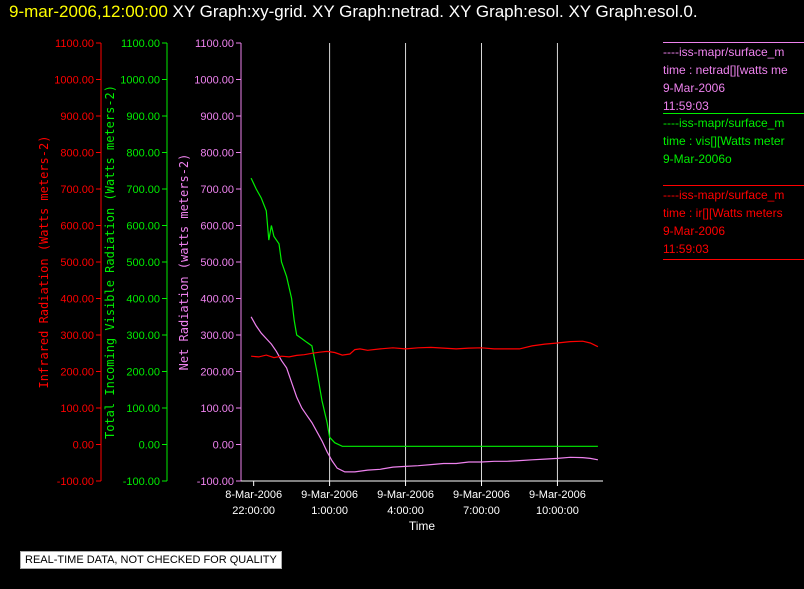 Image resolution: width=804 pixels, height=589 pixels. What do you see at coordinates (329, 511) in the screenshot?
I see `x-tick-label: 1:00:00` at bounding box center [329, 511].